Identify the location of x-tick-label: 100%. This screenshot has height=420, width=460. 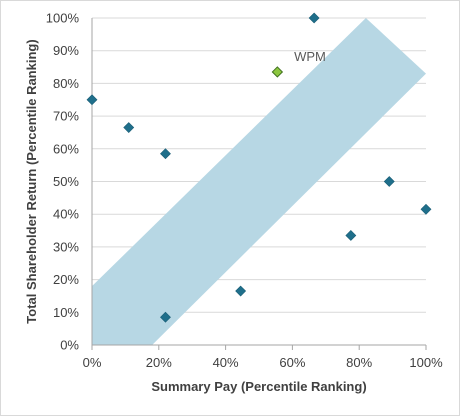
(426, 362).